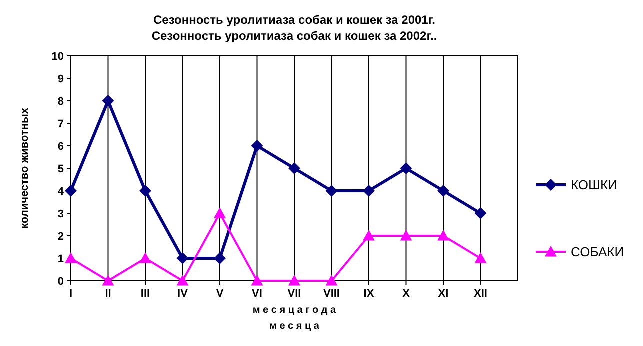 The image size is (643, 346). Describe the element at coordinates (108, 294) in the screenshot. I see `x-tick-label: II` at that location.